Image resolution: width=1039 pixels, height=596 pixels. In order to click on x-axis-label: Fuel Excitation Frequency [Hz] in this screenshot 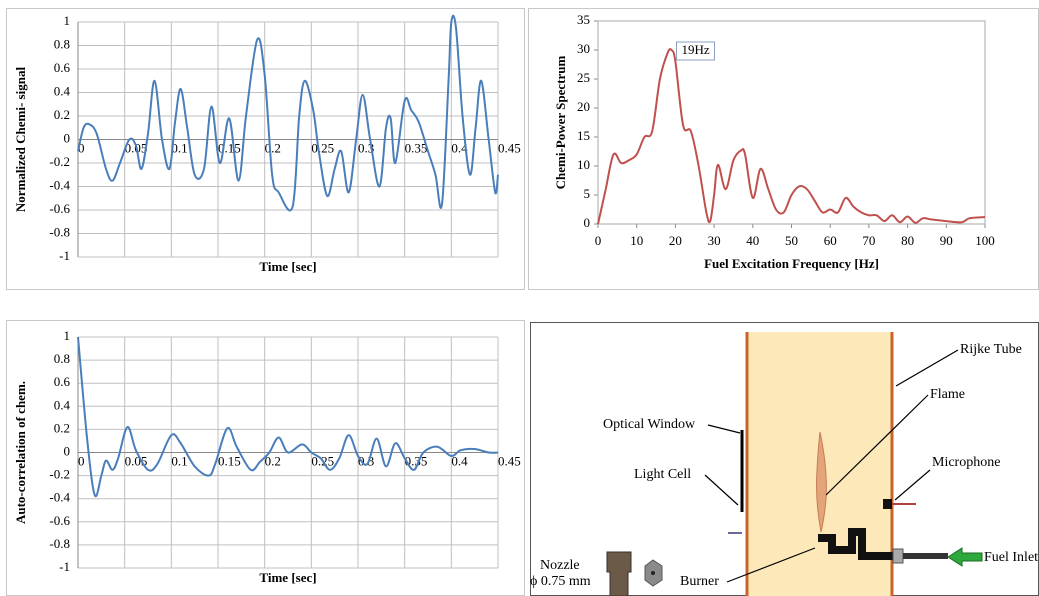, I will do `click(791, 263)`.